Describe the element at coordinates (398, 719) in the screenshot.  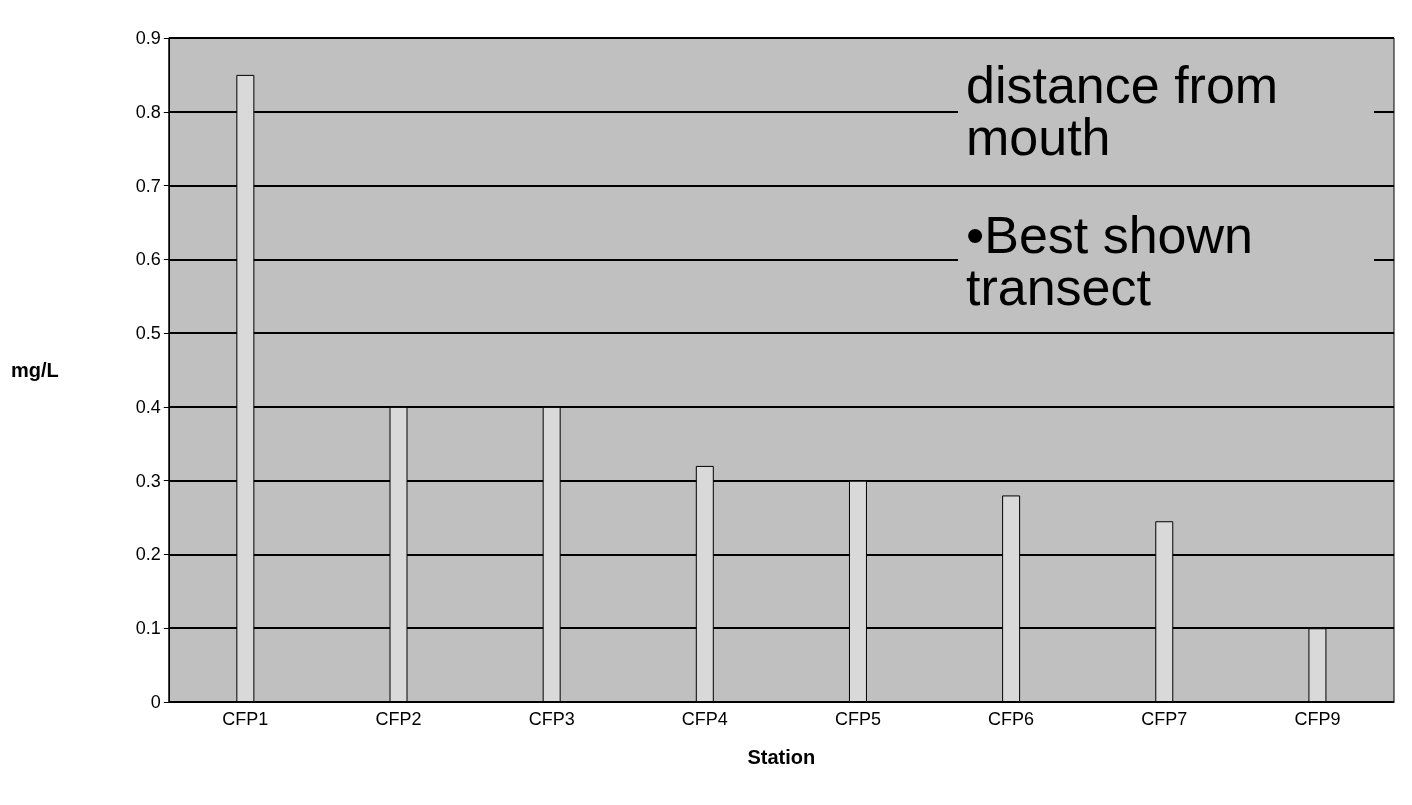
I see `x-tick-label: CFP2` at that location.